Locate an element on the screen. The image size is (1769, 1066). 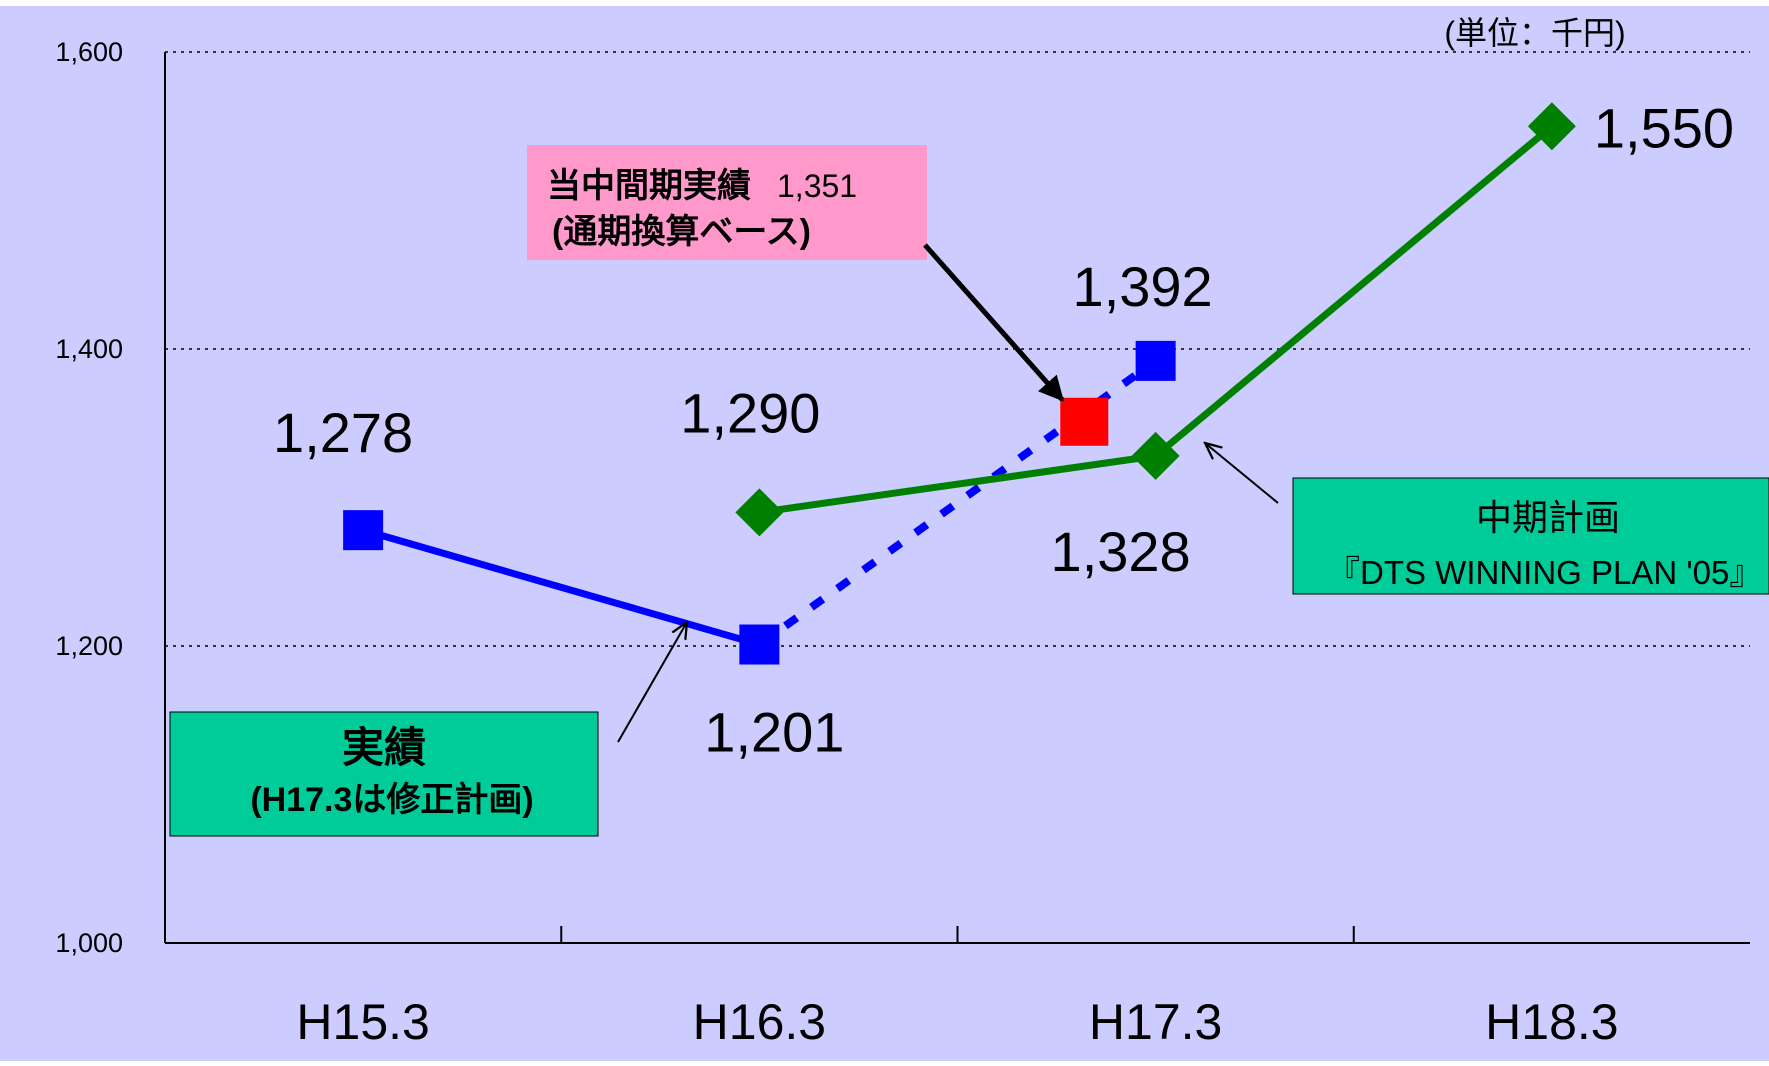
data-label-1550: 1,550 is located at coordinates (1664, 127).